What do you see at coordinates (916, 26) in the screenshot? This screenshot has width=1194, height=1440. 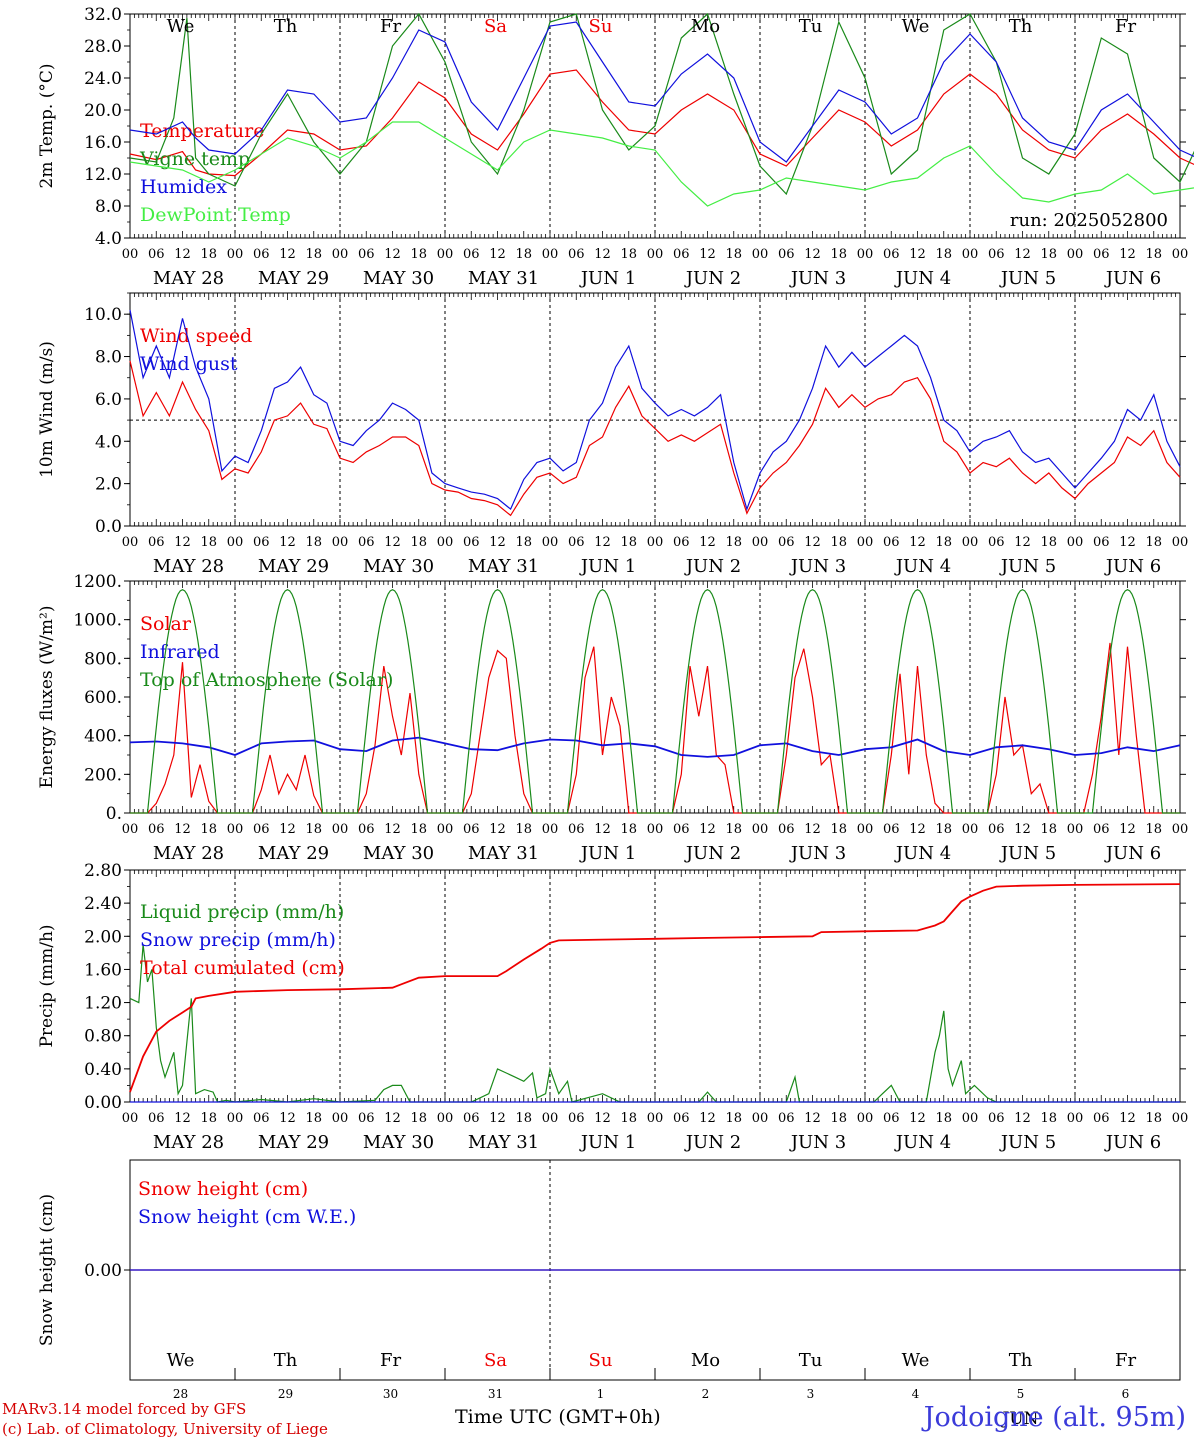 I see `day-name-label: We` at bounding box center [916, 26].